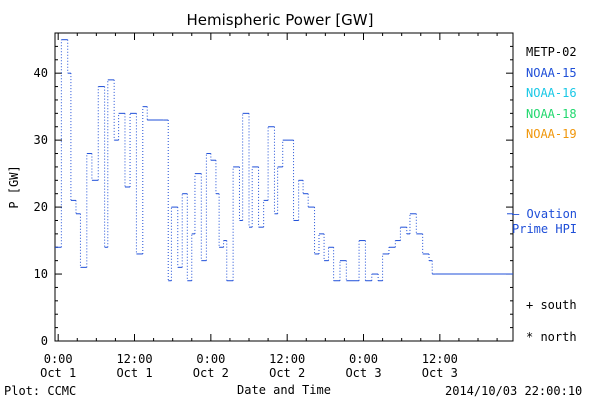  What do you see at coordinates (514, 391) in the screenshot?
I see `plot-timestamp: 2014/10/03 22:00:10` at bounding box center [514, 391].